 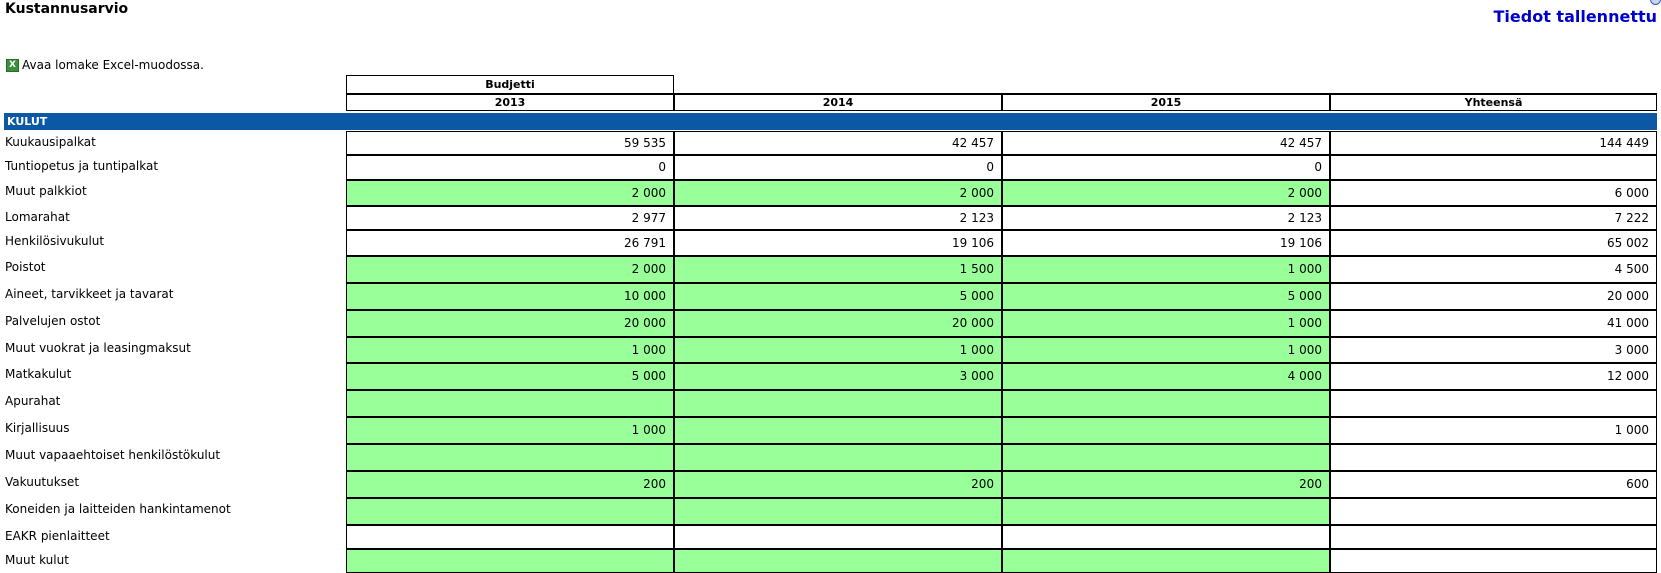 I want to click on save-status: Tiedot tallennettu, so click(x=1576, y=16).